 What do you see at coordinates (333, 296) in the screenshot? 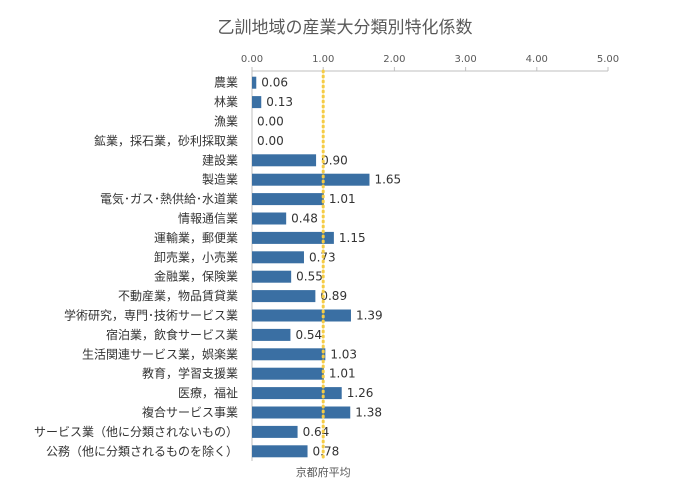
I see `data-label: 0.89` at bounding box center [333, 296].